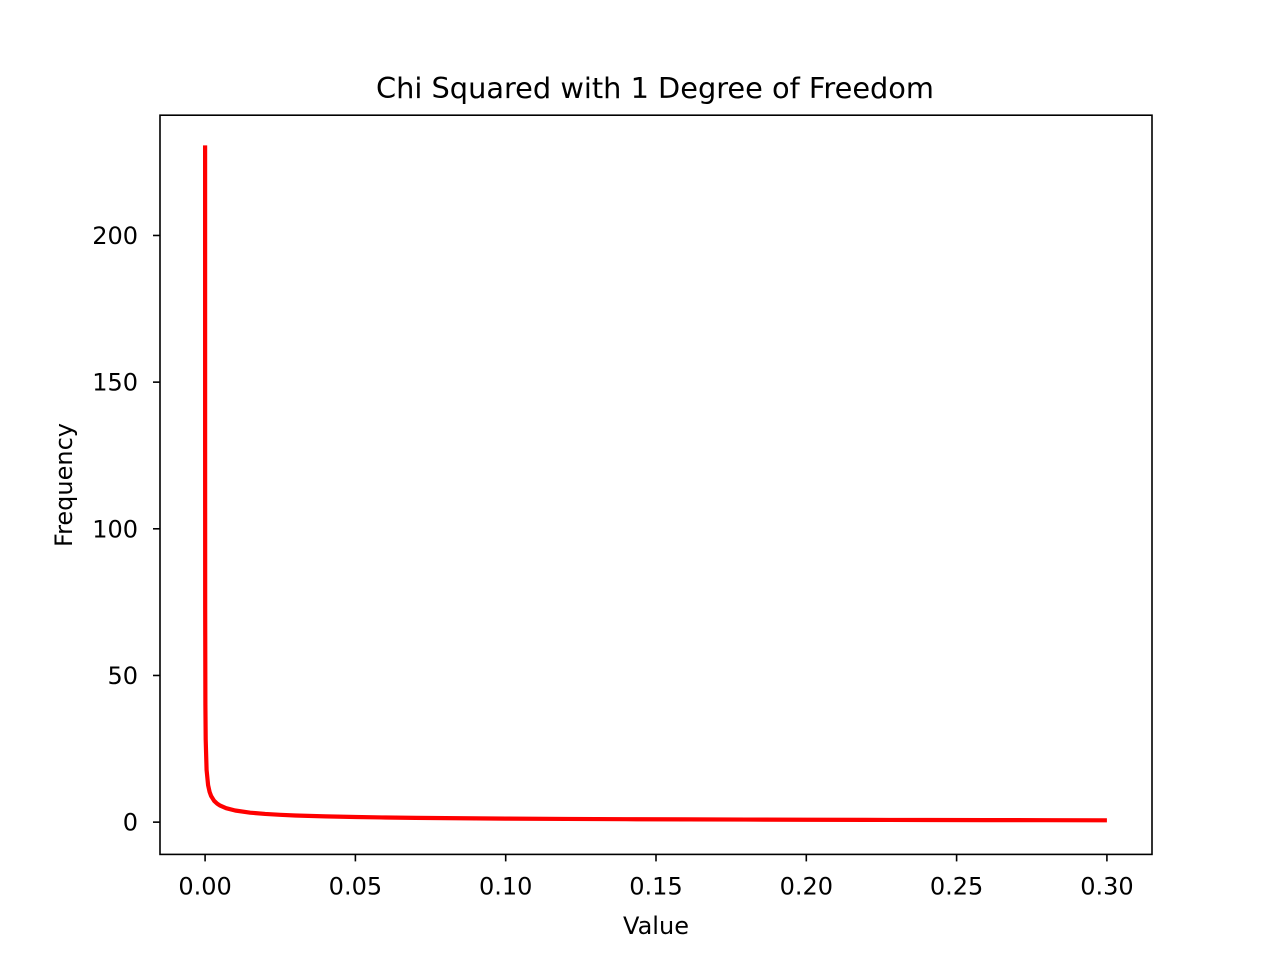  Describe the element at coordinates (130, 823) in the screenshot. I see `y-tick-label: 0` at that location.